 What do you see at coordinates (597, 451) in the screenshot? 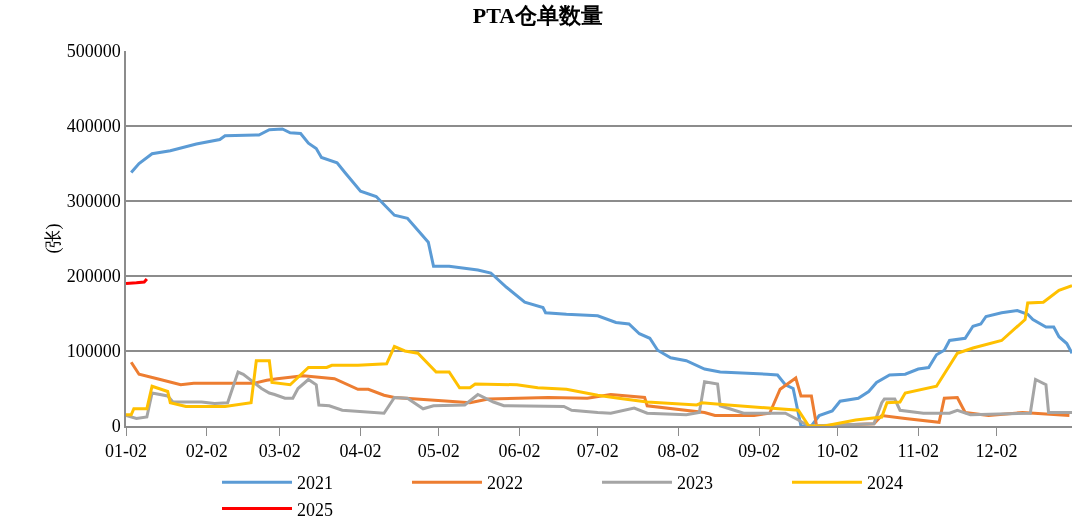
I see `x-tick-label: 07-02` at bounding box center [597, 451].